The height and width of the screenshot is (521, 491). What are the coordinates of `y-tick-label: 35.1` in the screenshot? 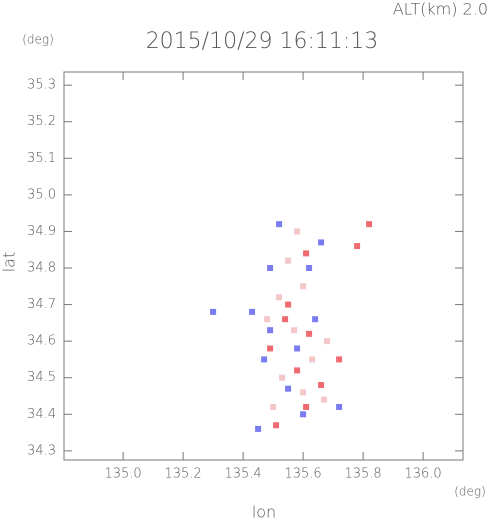 It's located at (41, 158).